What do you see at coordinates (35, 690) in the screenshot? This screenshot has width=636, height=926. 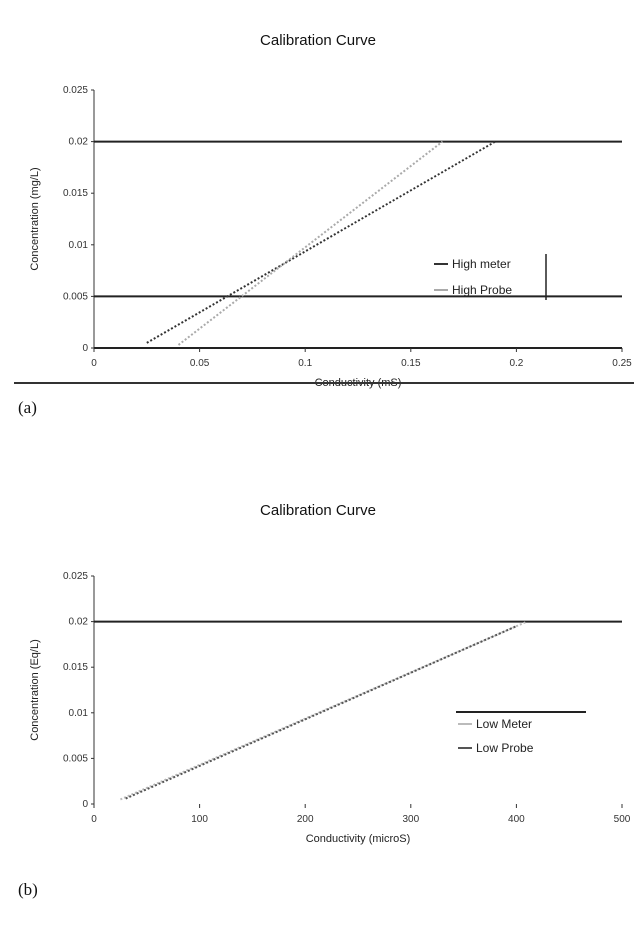 I see `y-axis-title: Concentration (Eq/L)` at bounding box center [35, 690].